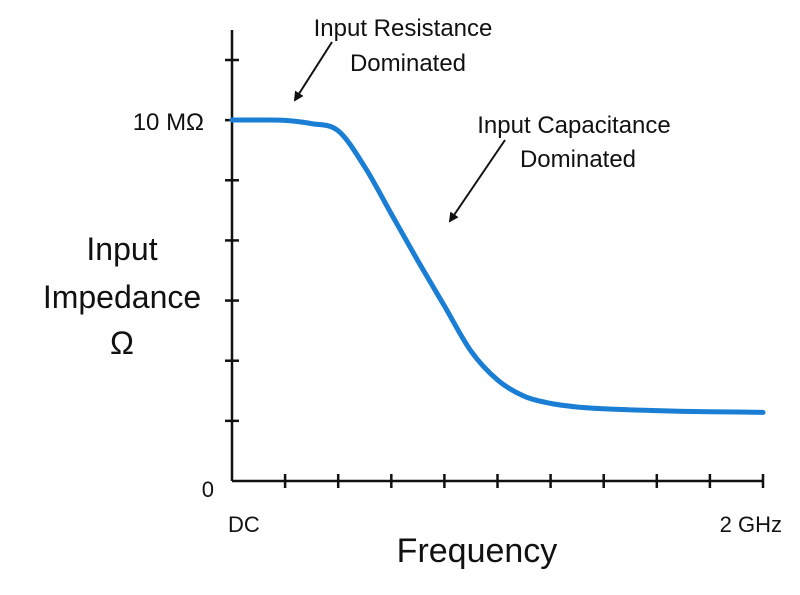 The image size is (800, 595). What do you see at coordinates (403, 28) in the screenshot?
I see `annotation-resistance-line-1: Input Resistance` at bounding box center [403, 28].